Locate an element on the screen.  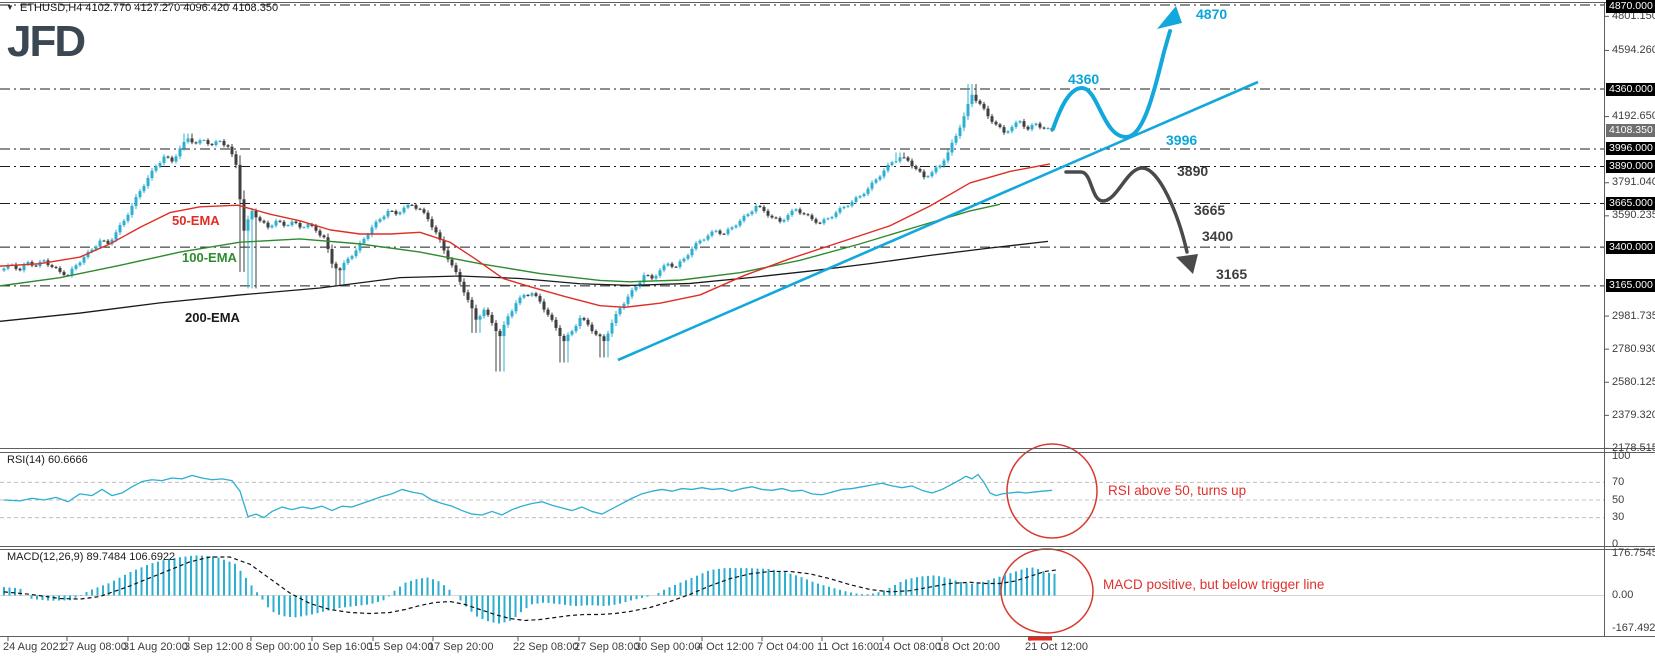
time-tick-label: 4 Oct 12:00 is located at coordinates (725, 647).